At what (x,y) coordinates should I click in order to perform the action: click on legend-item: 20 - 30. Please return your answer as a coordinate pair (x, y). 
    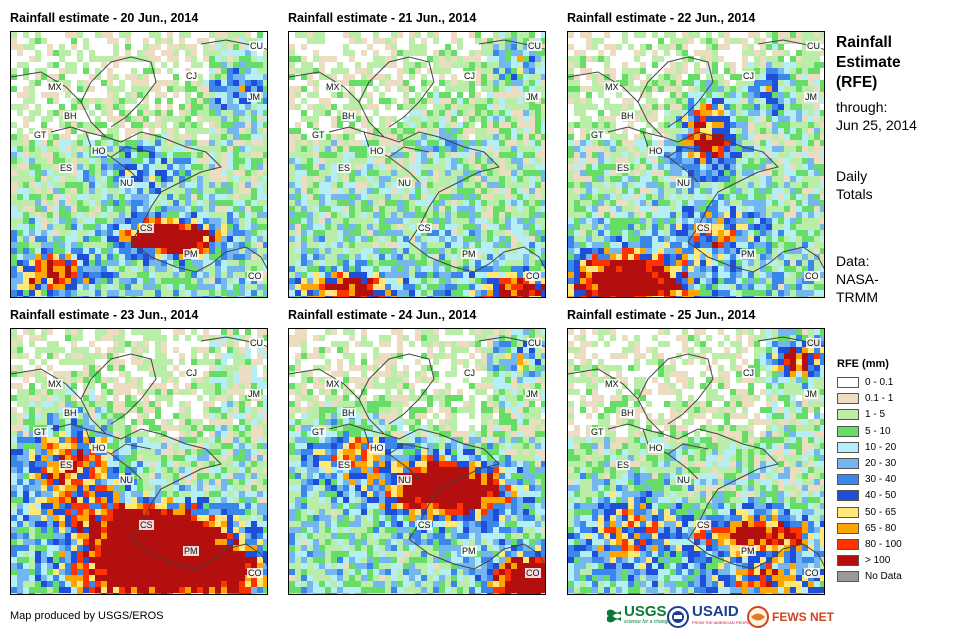
    Looking at the image, I should click on (866, 463).